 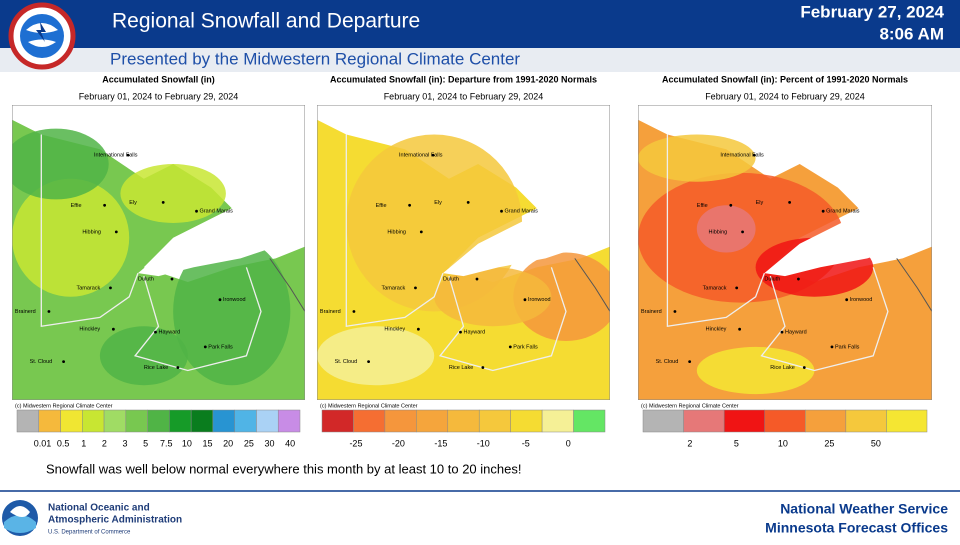 What do you see at coordinates (41, 362) in the screenshot?
I see `city-label: St. Cloud` at bounding box center [41, 362].